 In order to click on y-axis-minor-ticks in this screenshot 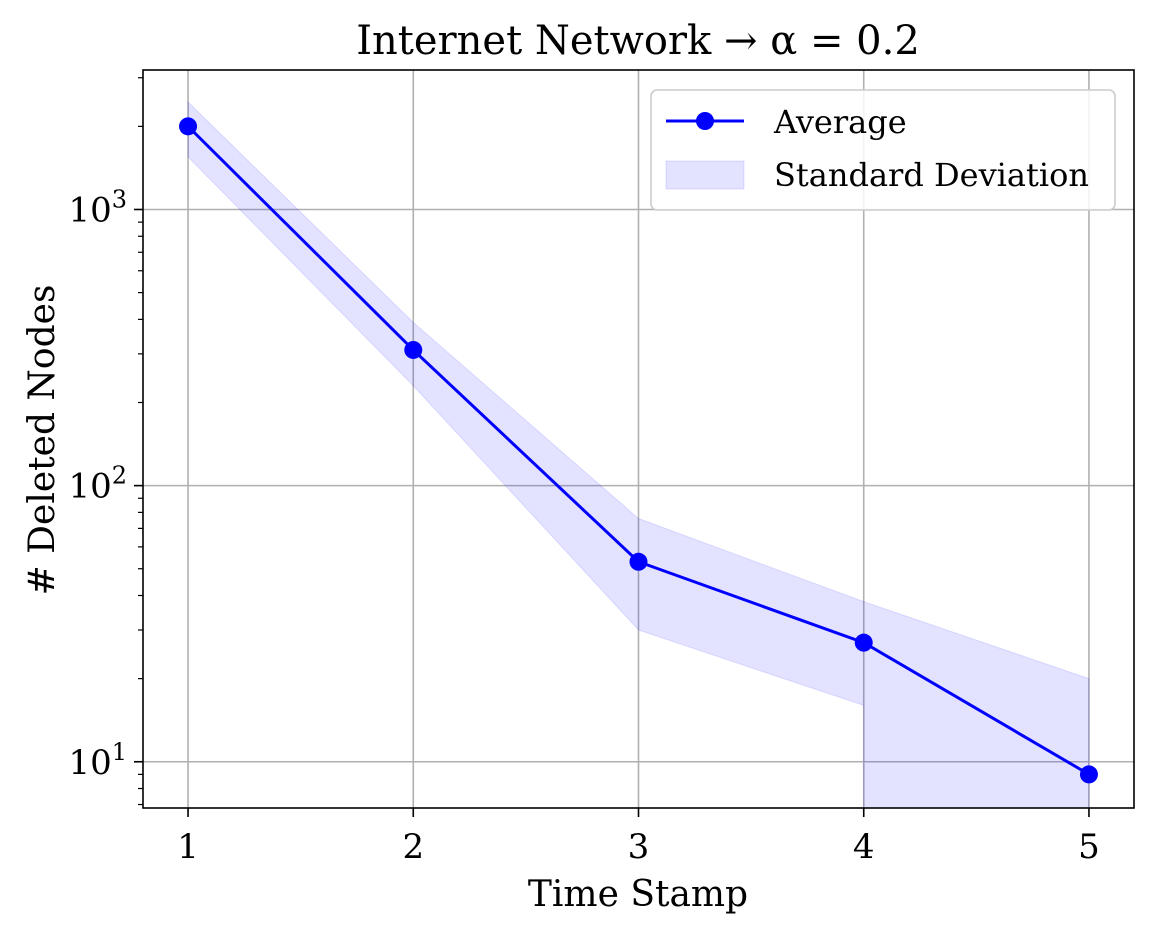, I will do `click(140, 441)`.